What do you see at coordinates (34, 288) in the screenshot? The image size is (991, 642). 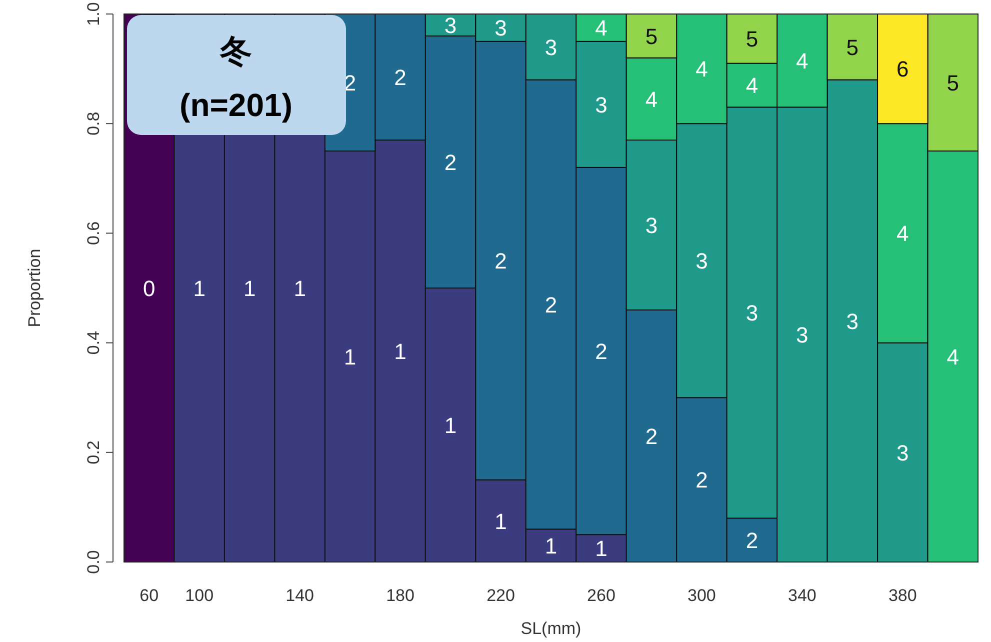 I see `y-axis-title: Proportion` at bounding box center [34, 288].